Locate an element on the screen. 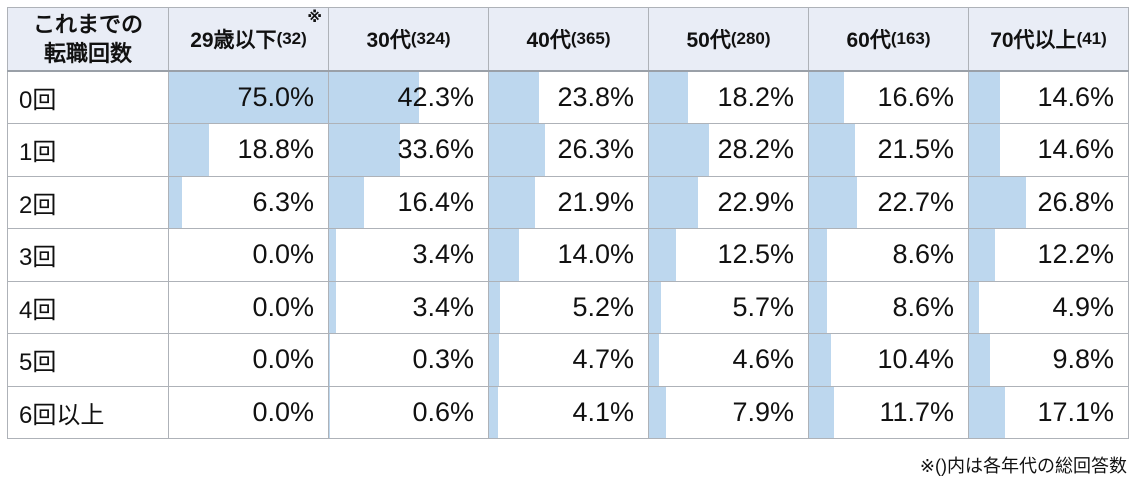 The width and height of the screenshot is (1135, 487). row-label: 2回 is located at coordinates (88, 202).